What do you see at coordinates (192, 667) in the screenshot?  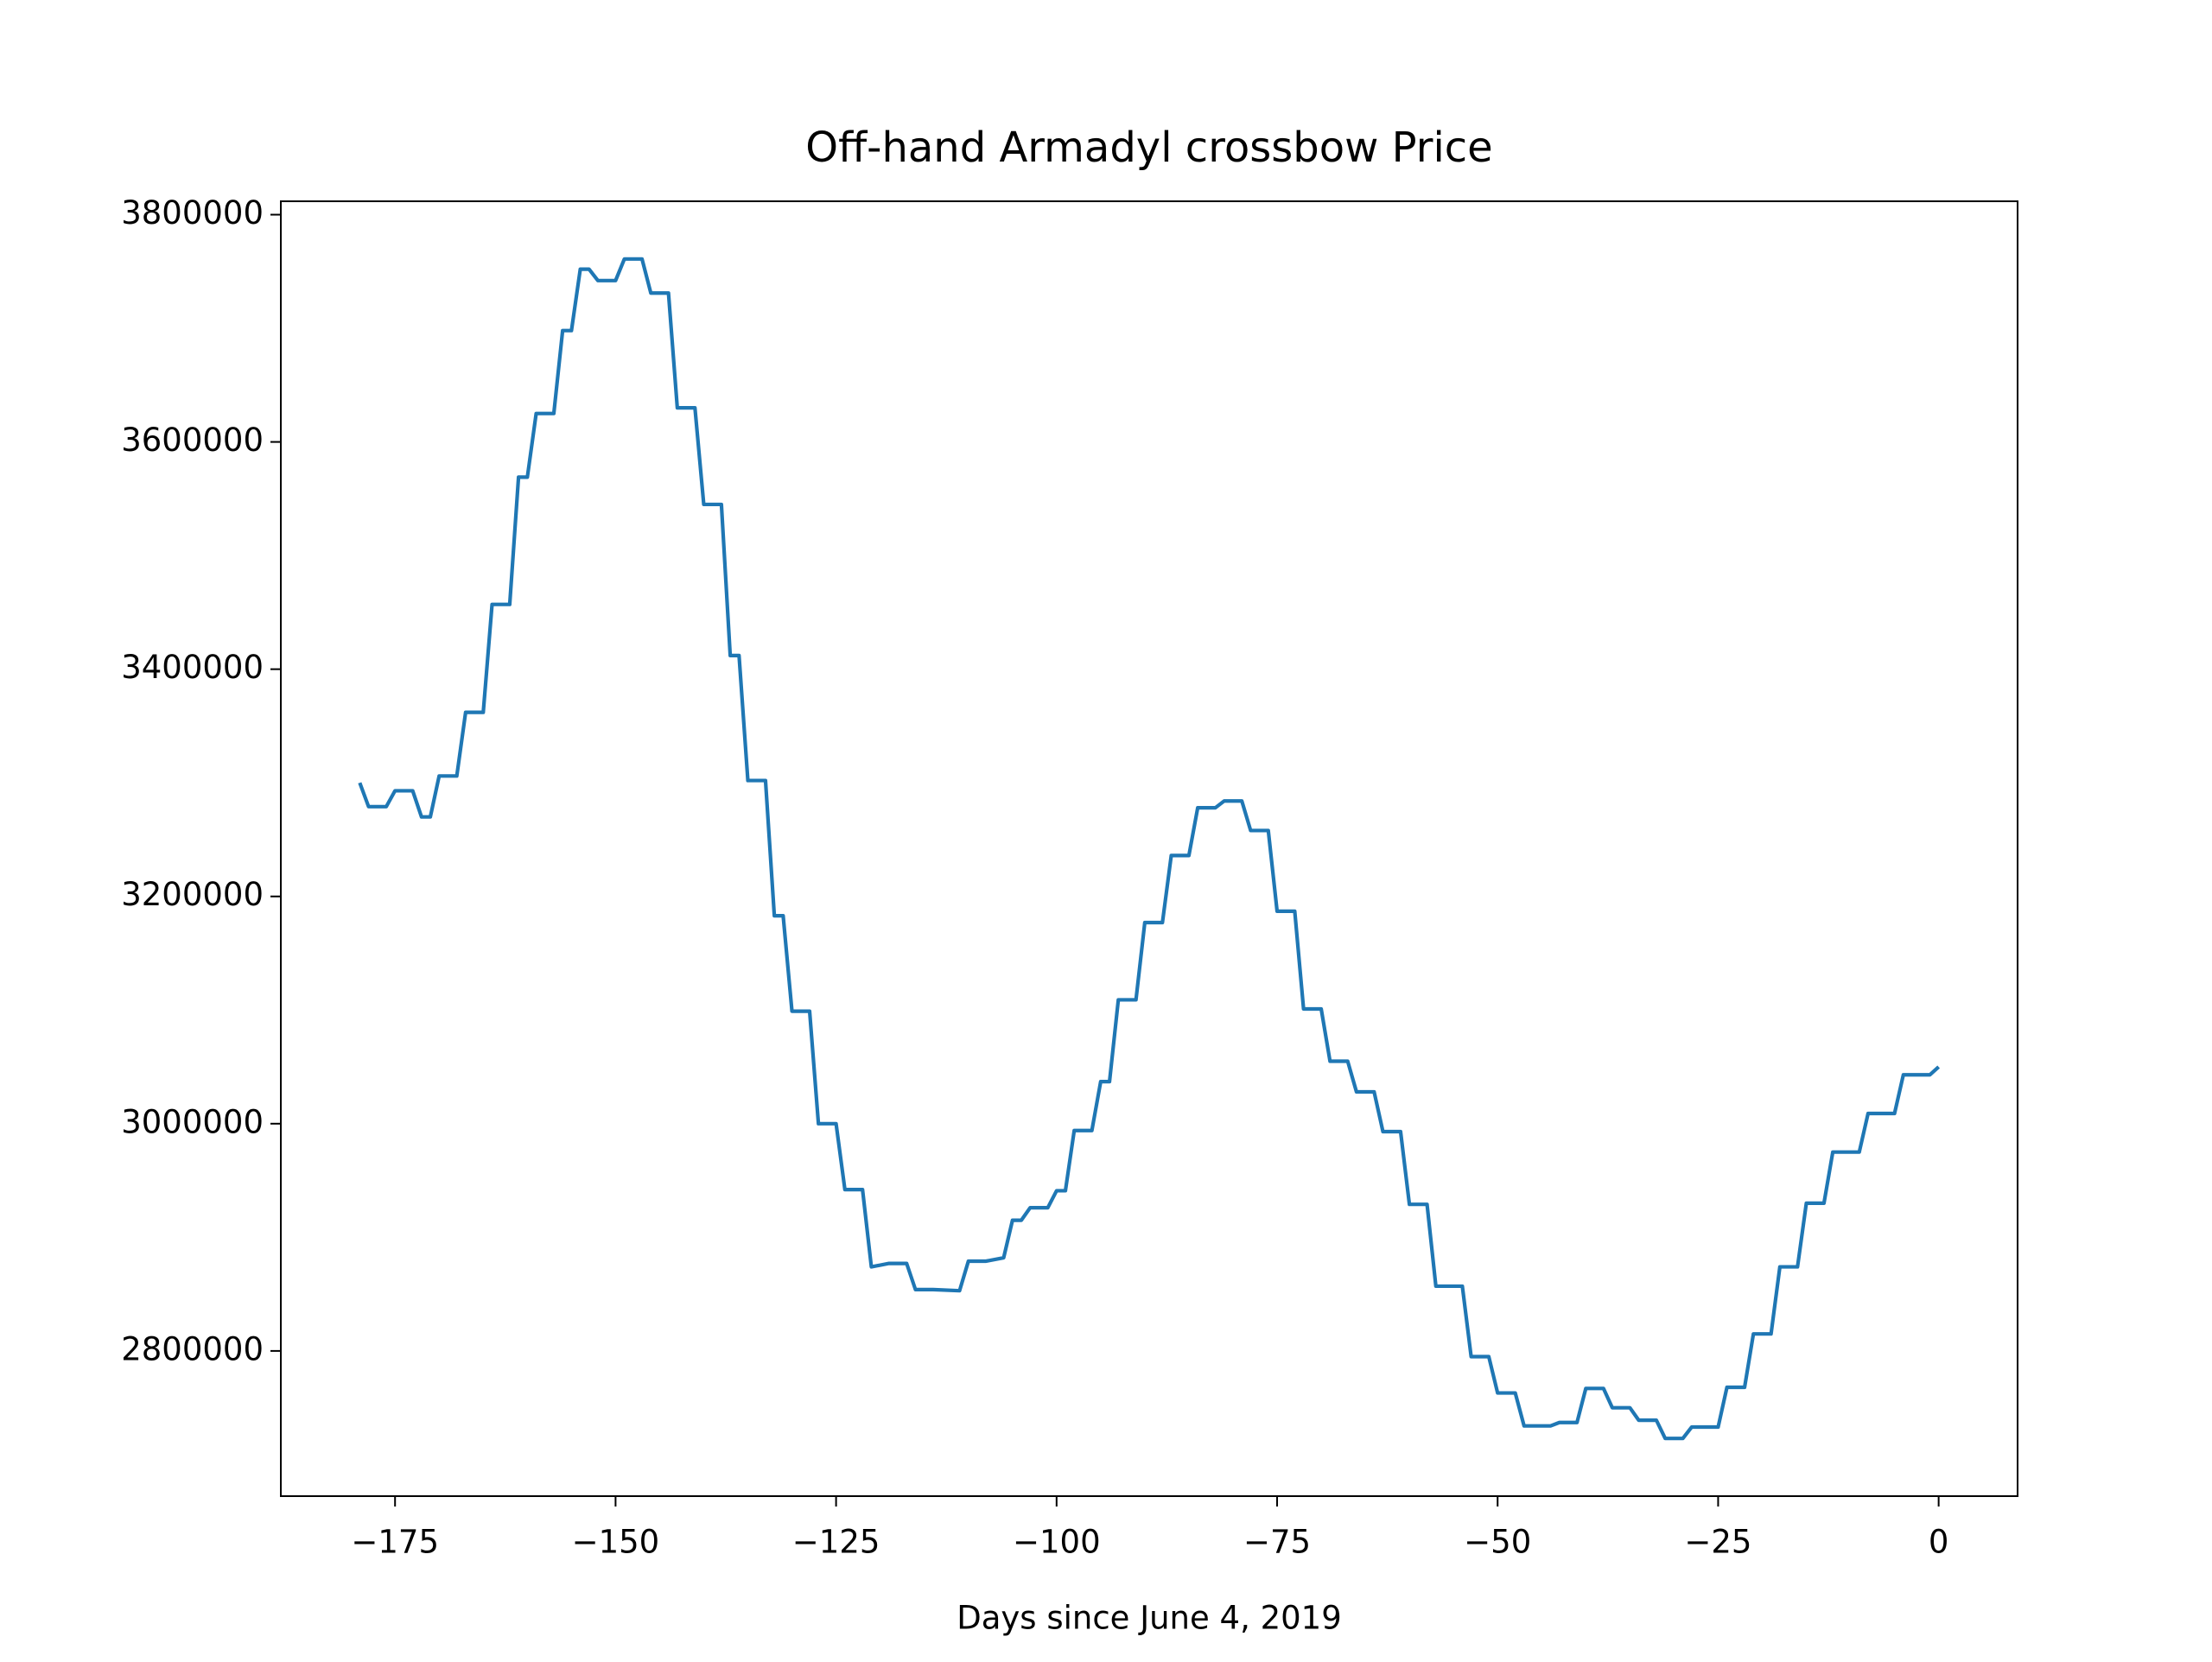 I see `y-tick-label: 3400000` at bounding box center [192, 667].